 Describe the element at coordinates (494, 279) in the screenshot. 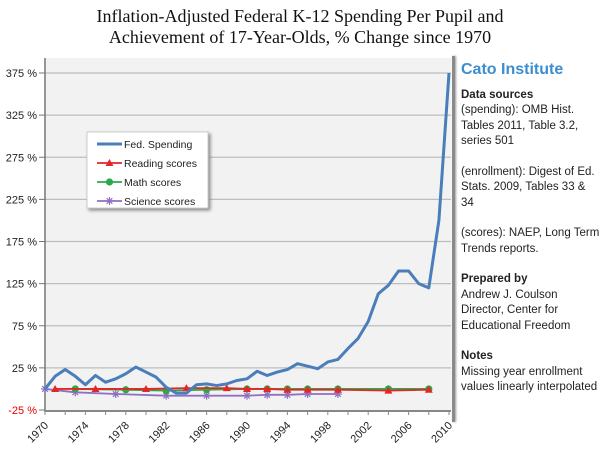

I see `prepared-heading: Prepared by` at that location.